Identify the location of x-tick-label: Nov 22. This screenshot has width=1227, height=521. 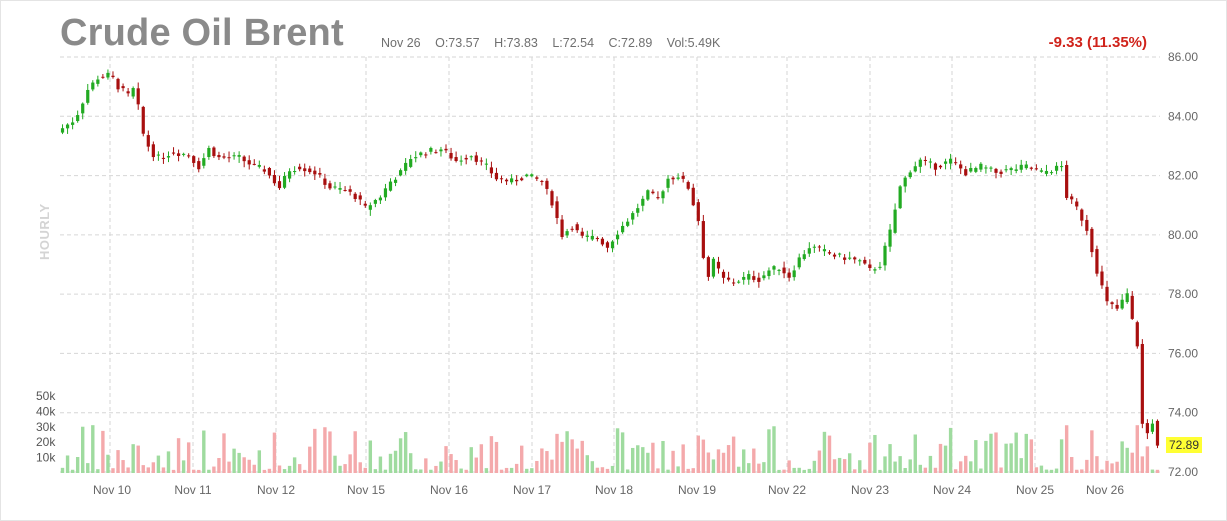
(787, 490).